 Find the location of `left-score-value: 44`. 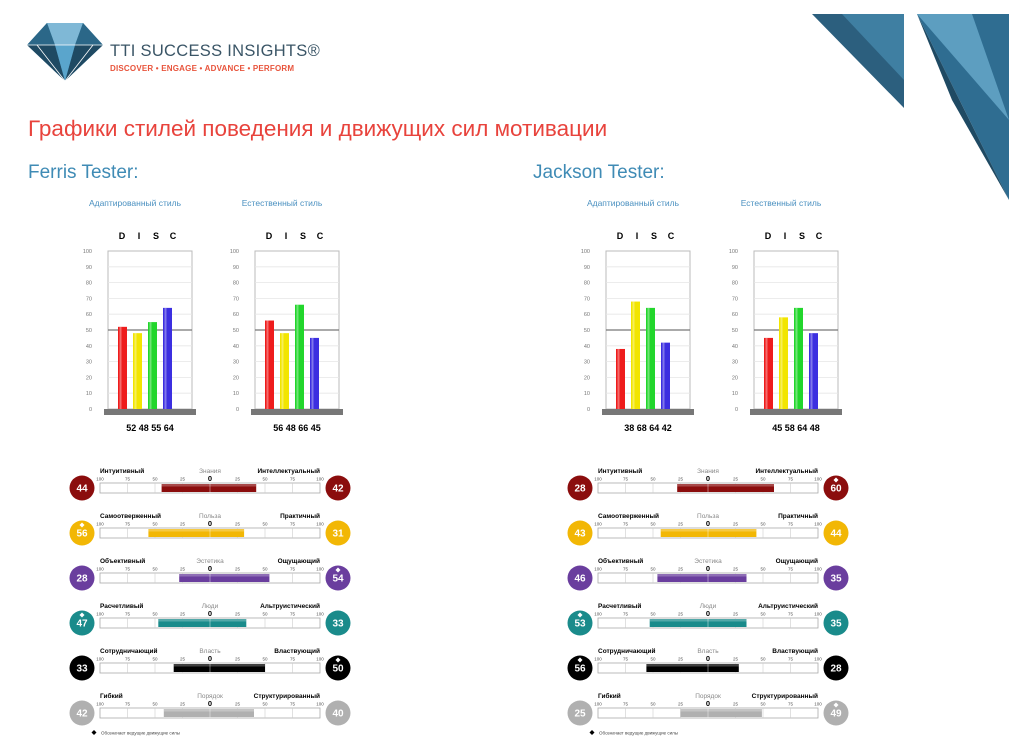

left-score-value: 44 is located at coordinates (82, 489).